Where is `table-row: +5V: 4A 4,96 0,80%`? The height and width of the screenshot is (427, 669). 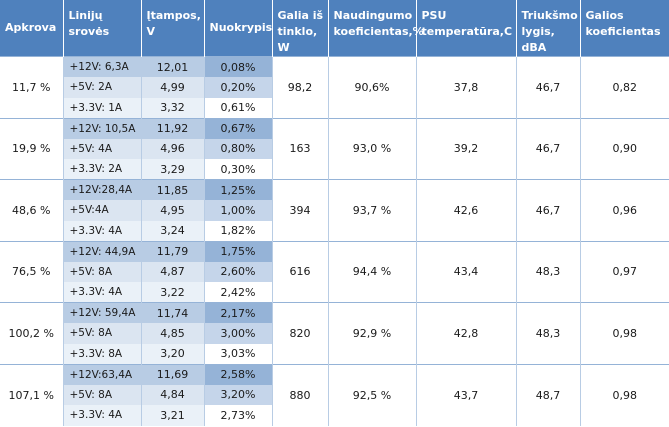
table-row: +5V: 4A 4,96 0,80% is located at coordinates (334, 148).